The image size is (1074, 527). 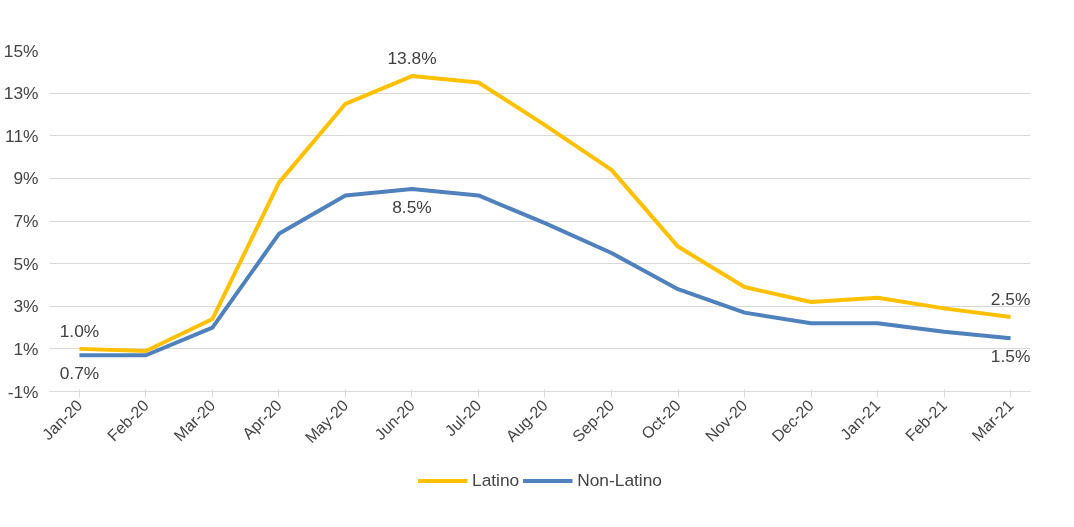 What do you see at coordinates (496, 480) in the screenshot?
I see `legend-label: Latino` at bounding box center [496, 480].